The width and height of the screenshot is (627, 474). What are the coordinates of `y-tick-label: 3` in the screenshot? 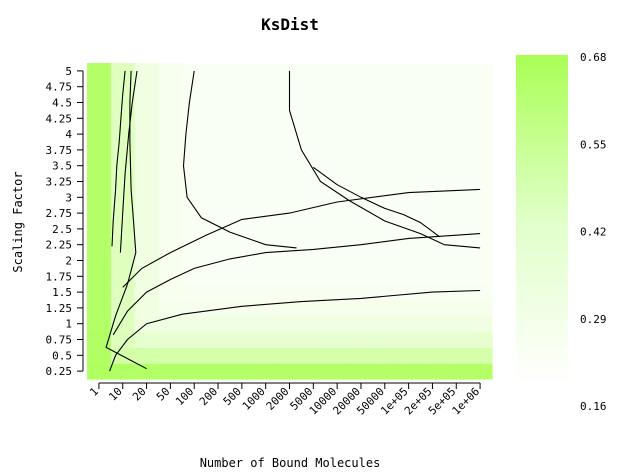 It's located at (68, 197).